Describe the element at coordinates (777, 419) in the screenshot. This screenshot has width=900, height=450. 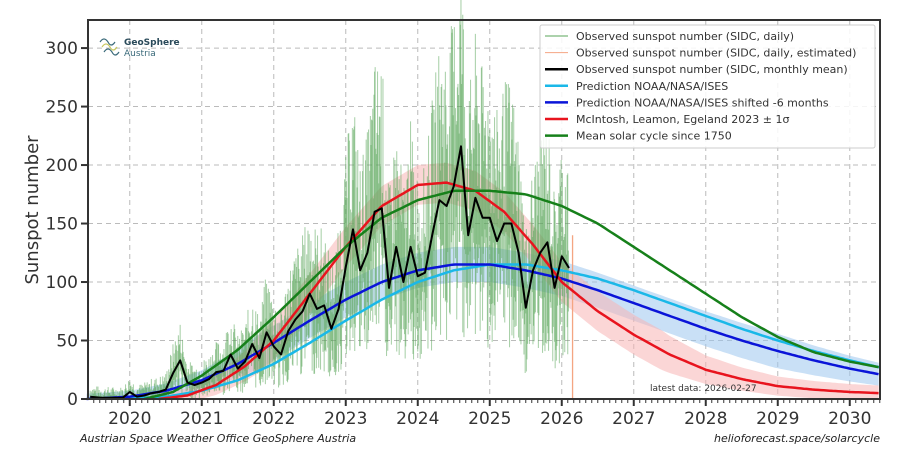
I see `x-tick-label: 2029` at that location.